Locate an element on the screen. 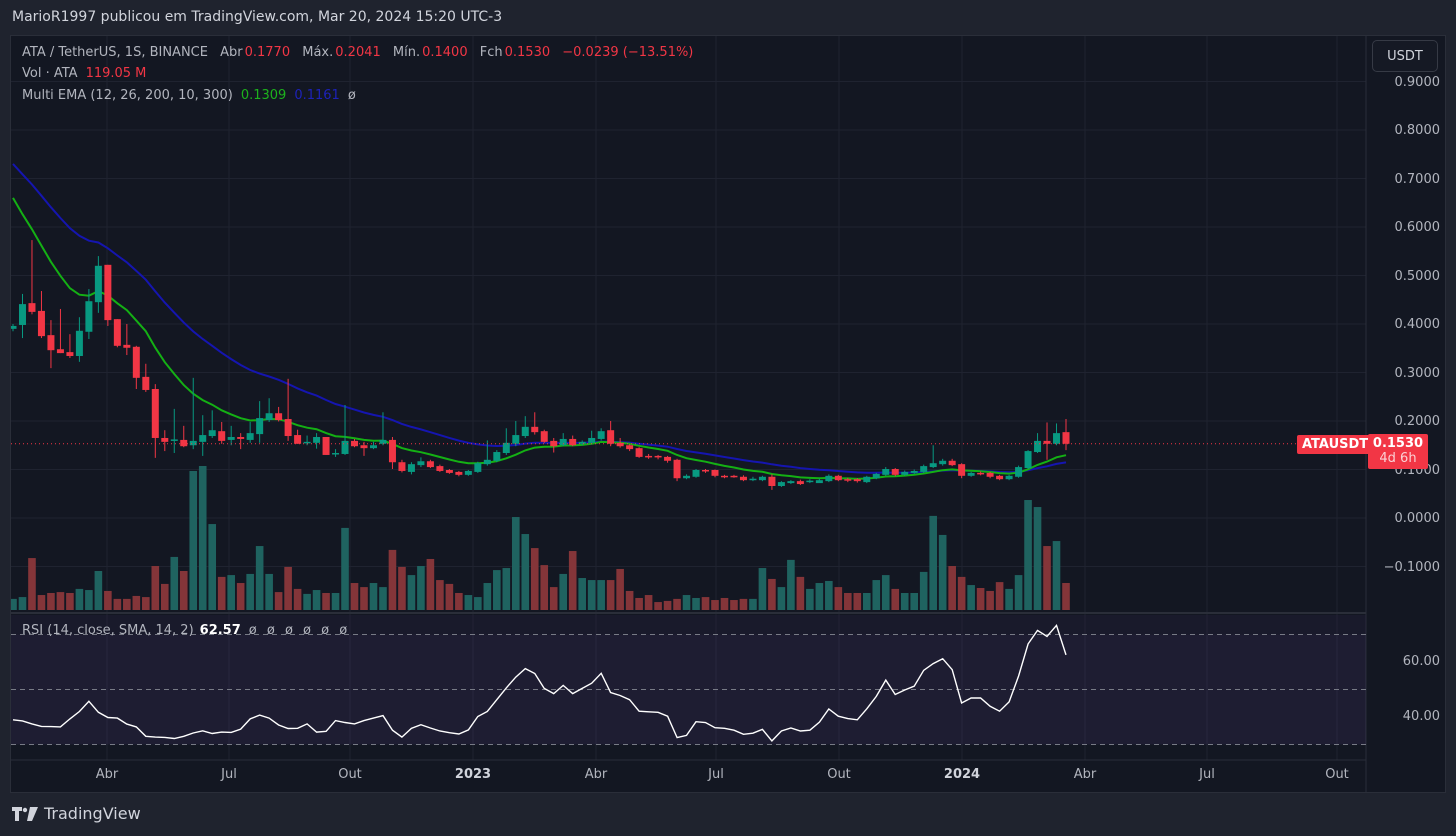 The width and height of the screenshot is (1456, 836). high-value: 0.2041 is located at coordinates (358, 52).